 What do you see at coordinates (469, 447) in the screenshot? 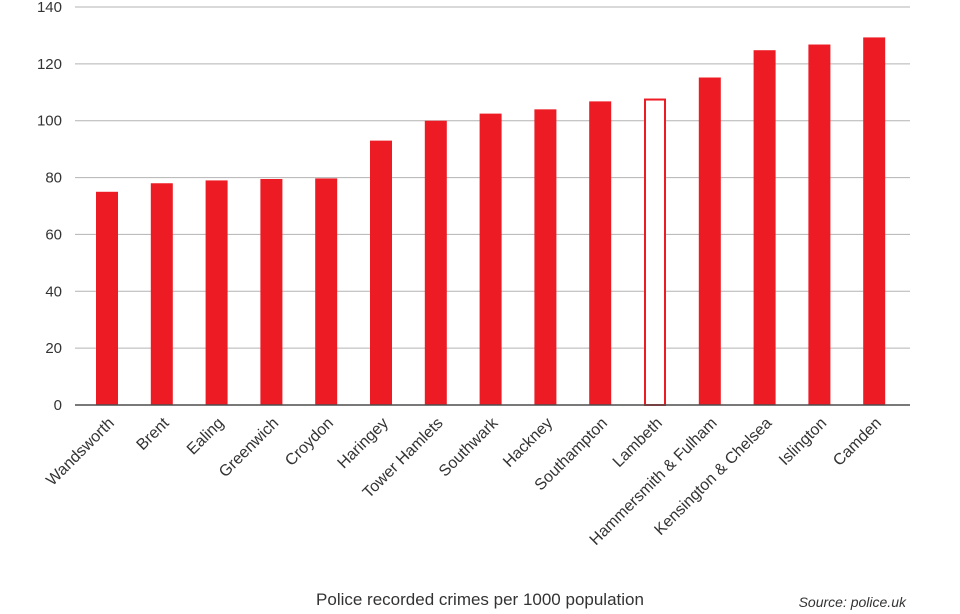
I see `category-label: Southwark` at bounding box center [469, 447].